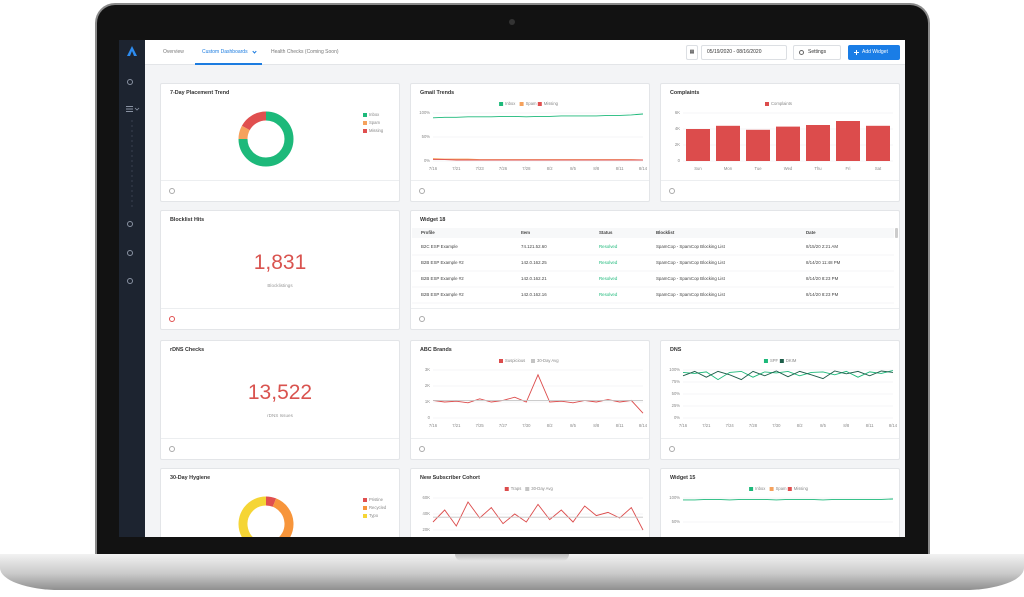  Describe the element at coordinates (822, 246) in the screenshot. I see `cell: 8/15/20 2:21 AM` at that location.